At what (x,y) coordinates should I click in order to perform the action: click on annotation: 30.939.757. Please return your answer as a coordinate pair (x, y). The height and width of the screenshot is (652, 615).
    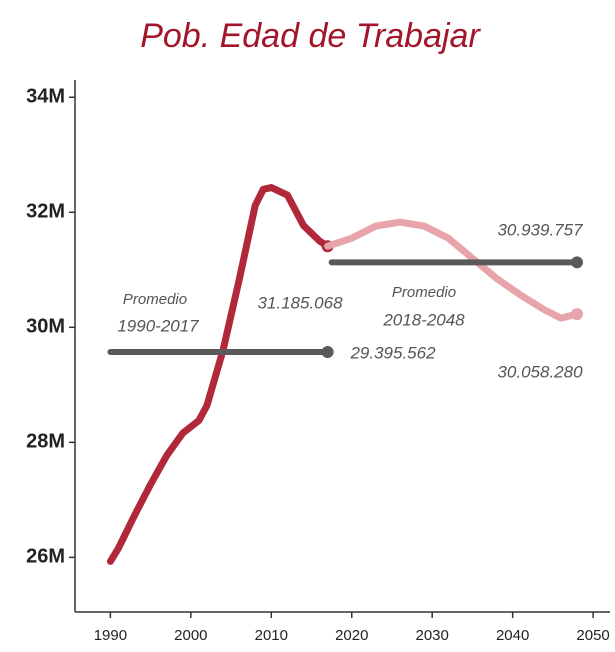
    Looking at the image, I should click on (540, 229).